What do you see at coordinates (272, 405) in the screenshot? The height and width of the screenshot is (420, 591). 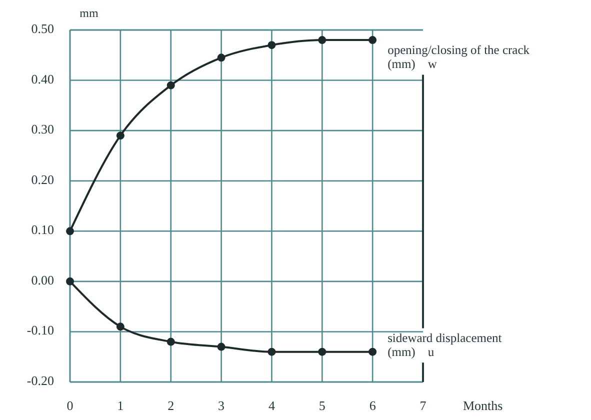 I see `x-tick-label: 4` at bounding box center [272, 405].